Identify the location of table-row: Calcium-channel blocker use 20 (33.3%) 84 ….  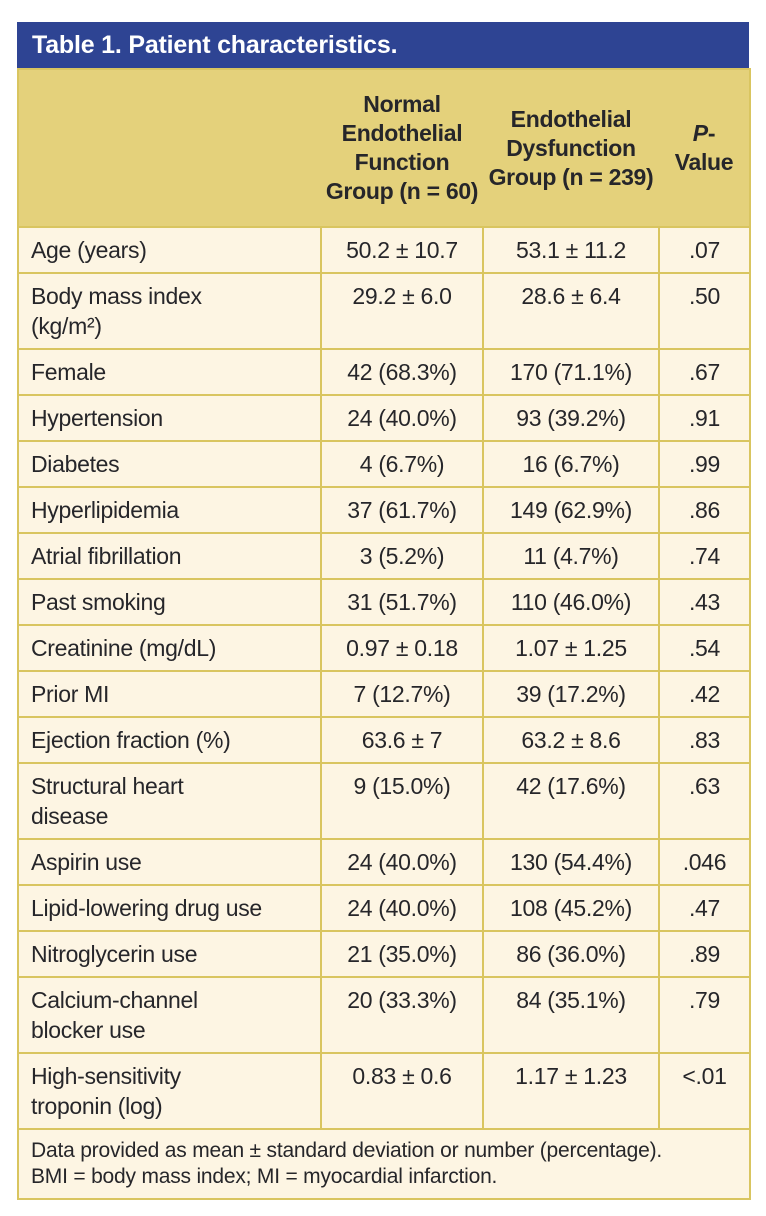
(384, 1015).